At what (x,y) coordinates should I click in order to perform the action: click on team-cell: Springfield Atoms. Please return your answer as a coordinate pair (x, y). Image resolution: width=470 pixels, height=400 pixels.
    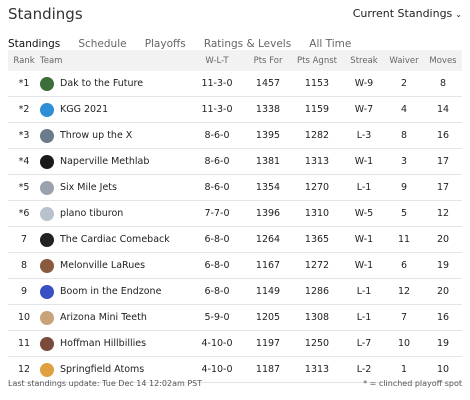
    Looking at the image, I should click on (114, 369).